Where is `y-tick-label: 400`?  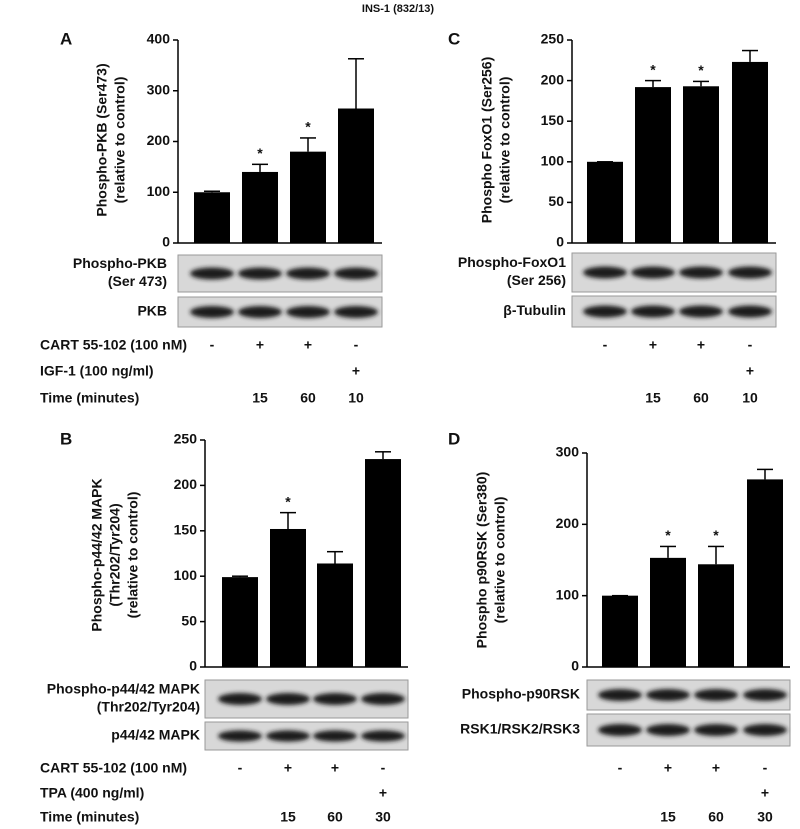 y-tick-label: 400 is located at coordinates (159, 39).